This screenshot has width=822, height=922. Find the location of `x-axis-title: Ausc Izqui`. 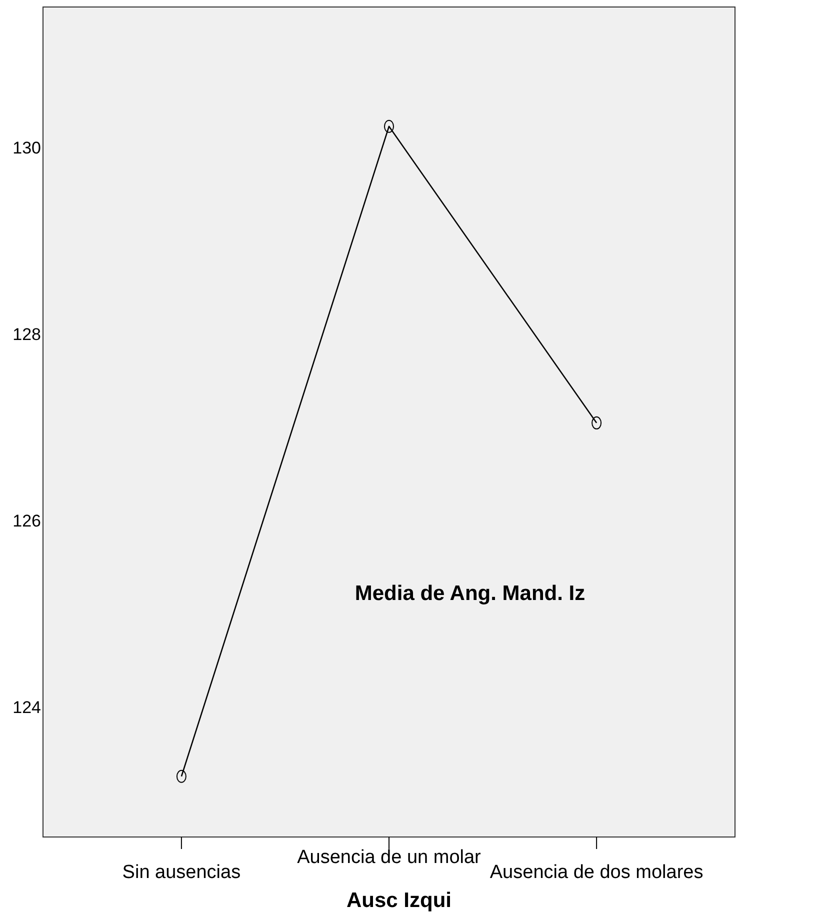

x-axis-title: Ausc Izqui is located at coordinates (399, 900).